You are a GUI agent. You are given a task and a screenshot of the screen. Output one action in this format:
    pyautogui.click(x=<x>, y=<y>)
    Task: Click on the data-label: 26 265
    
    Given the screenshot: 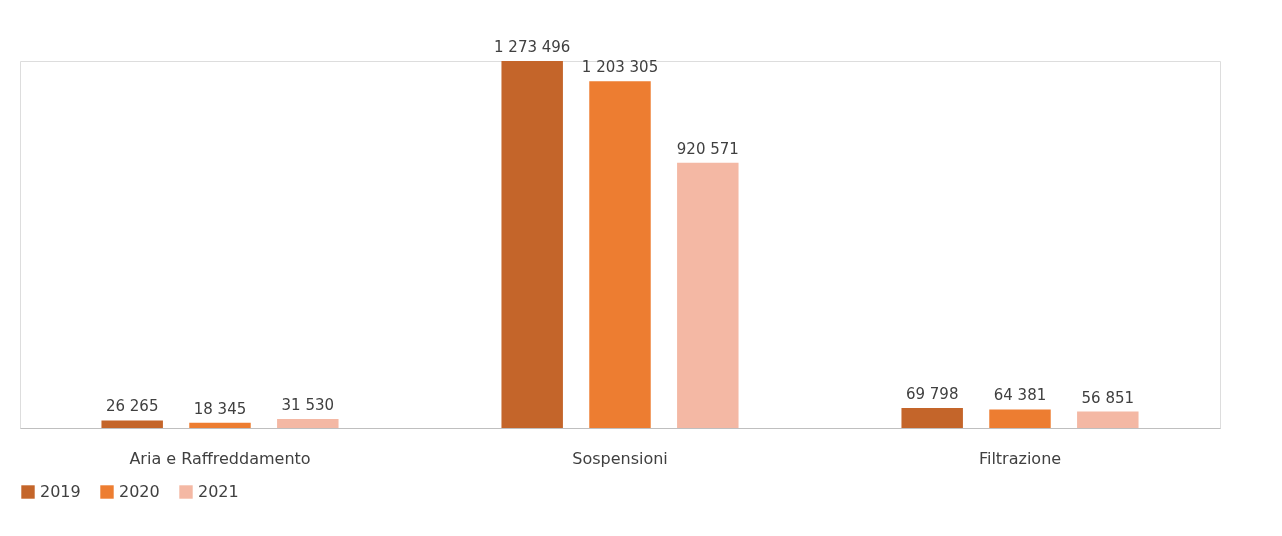 What is the action you would take?
    pyautogui.click(x=132, y=406)
    